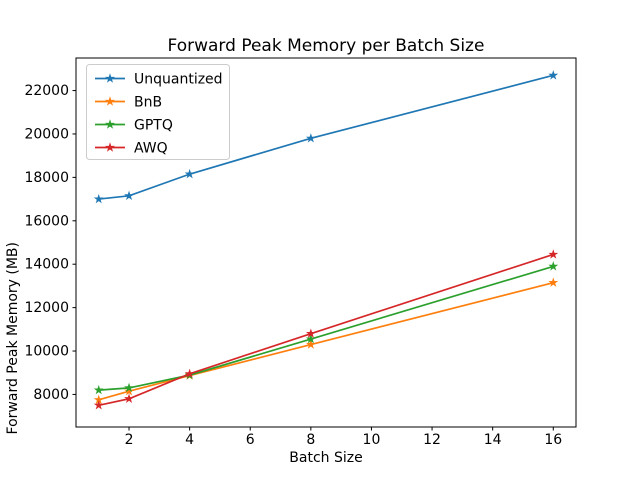 The height and width of the screenshot is (484, 640). Describe the element at coordinates (46, 134) in the screenshot. I see `y-tick-label: 20000` at that location.